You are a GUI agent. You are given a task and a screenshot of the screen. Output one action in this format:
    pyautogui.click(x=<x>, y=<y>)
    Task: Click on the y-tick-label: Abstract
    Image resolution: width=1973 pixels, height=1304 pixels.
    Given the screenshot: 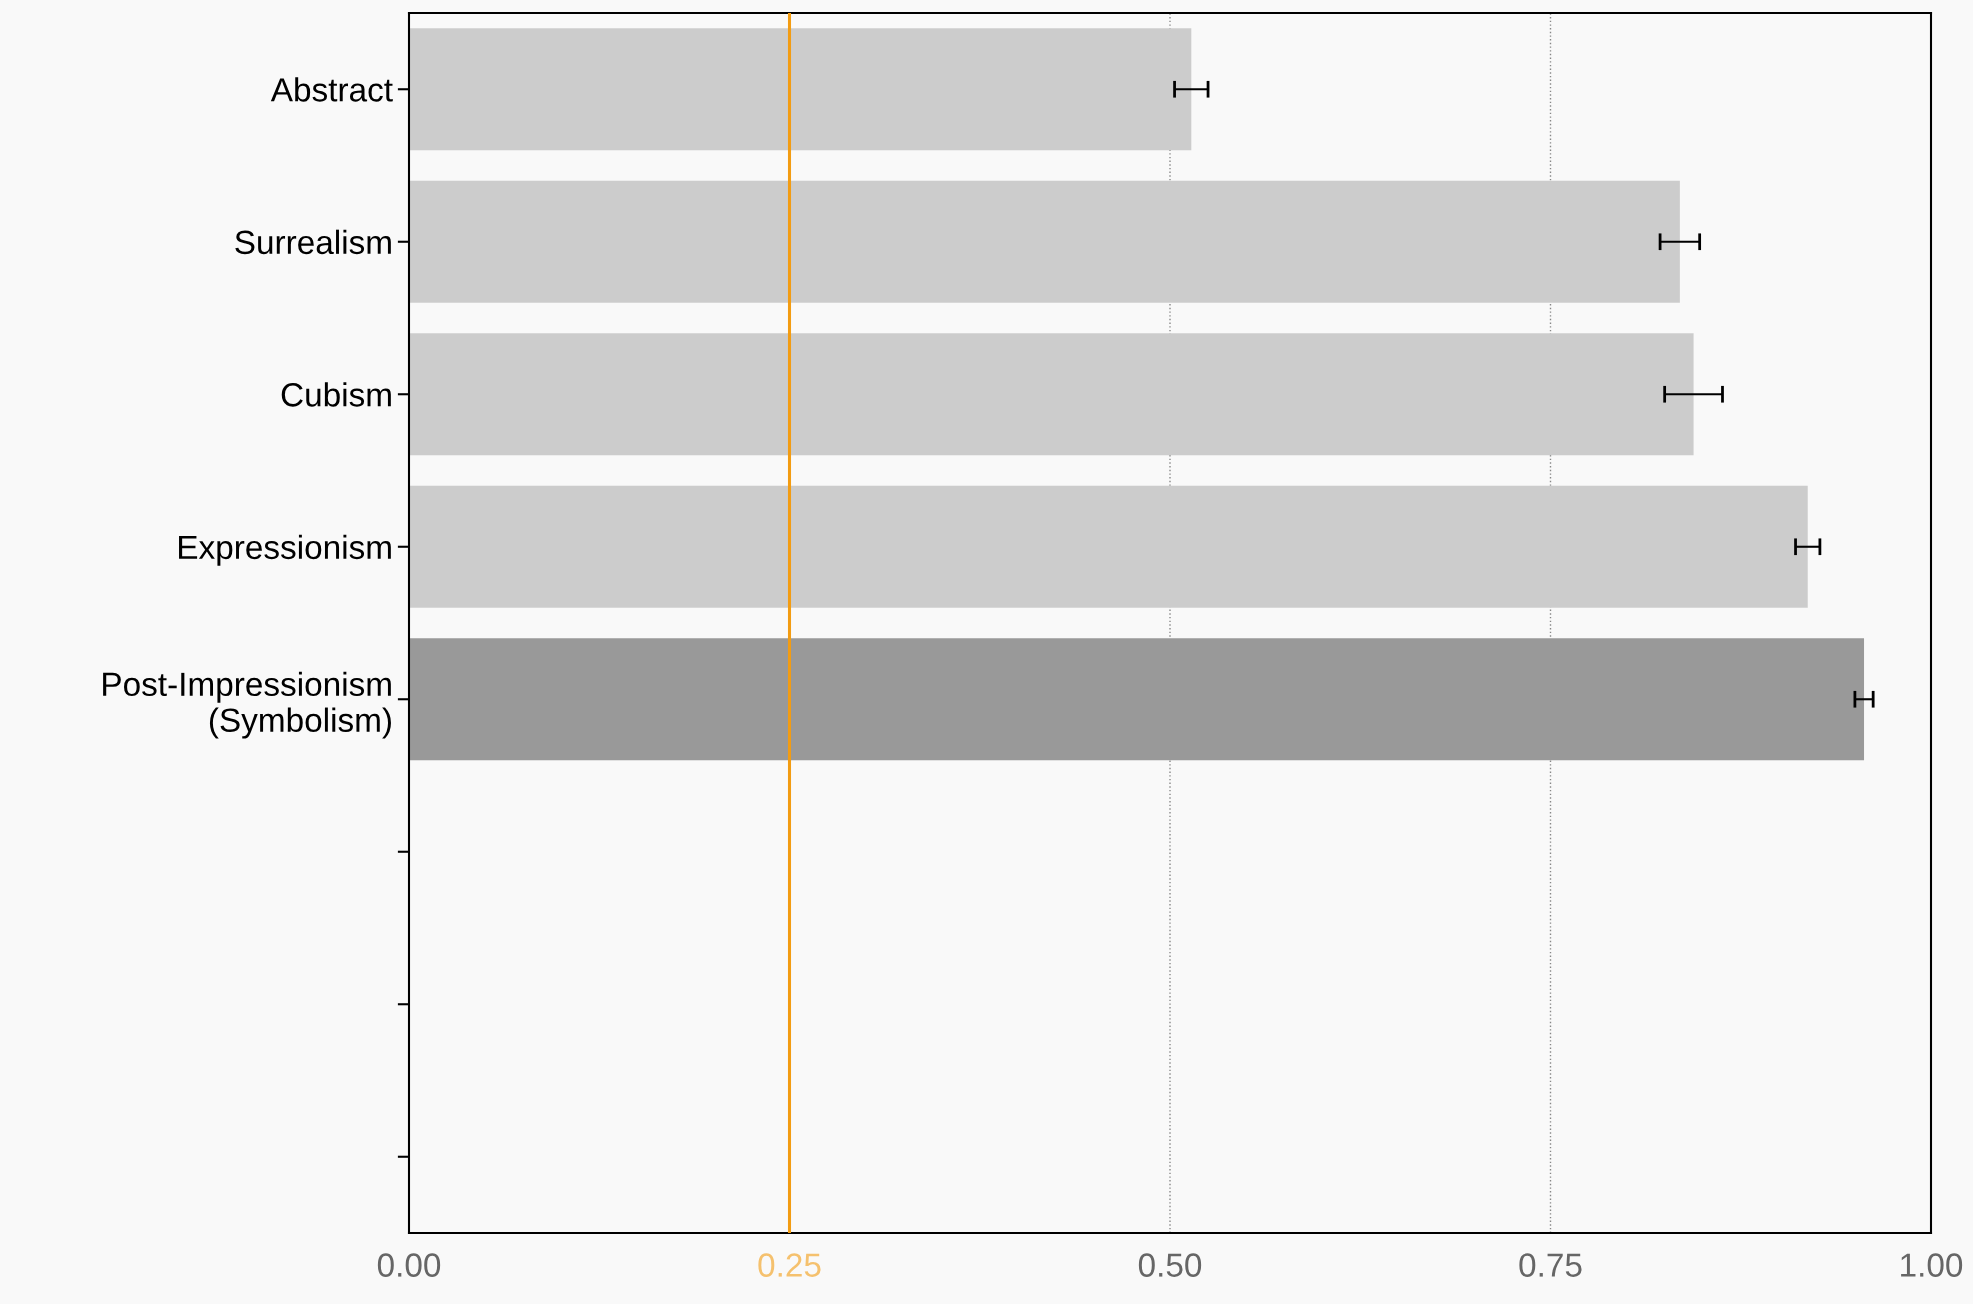 What is the action you would take?
    pyautogui.click(x=331, y=89)
    